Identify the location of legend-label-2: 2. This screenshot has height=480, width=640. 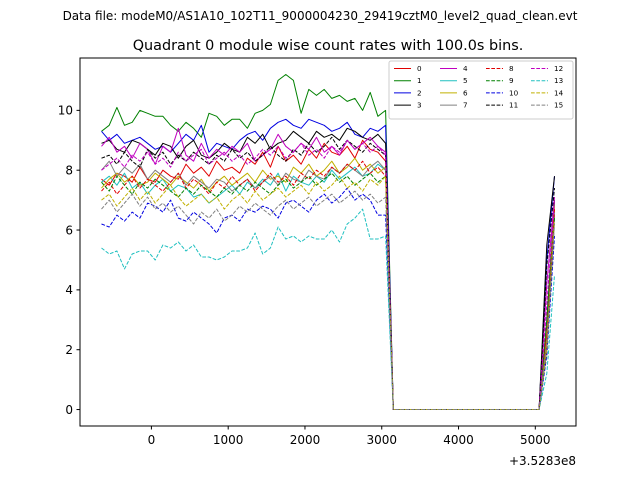
(419, 92).